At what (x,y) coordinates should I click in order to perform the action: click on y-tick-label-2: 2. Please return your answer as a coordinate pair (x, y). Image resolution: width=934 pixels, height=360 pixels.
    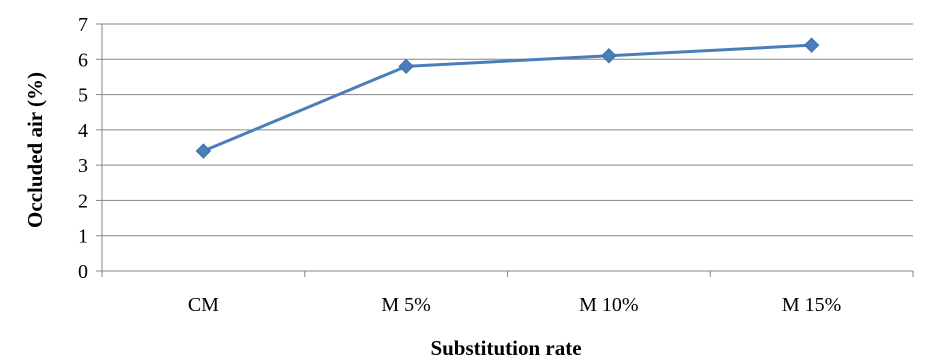
    Looking at the image, I should click on (83, 201).